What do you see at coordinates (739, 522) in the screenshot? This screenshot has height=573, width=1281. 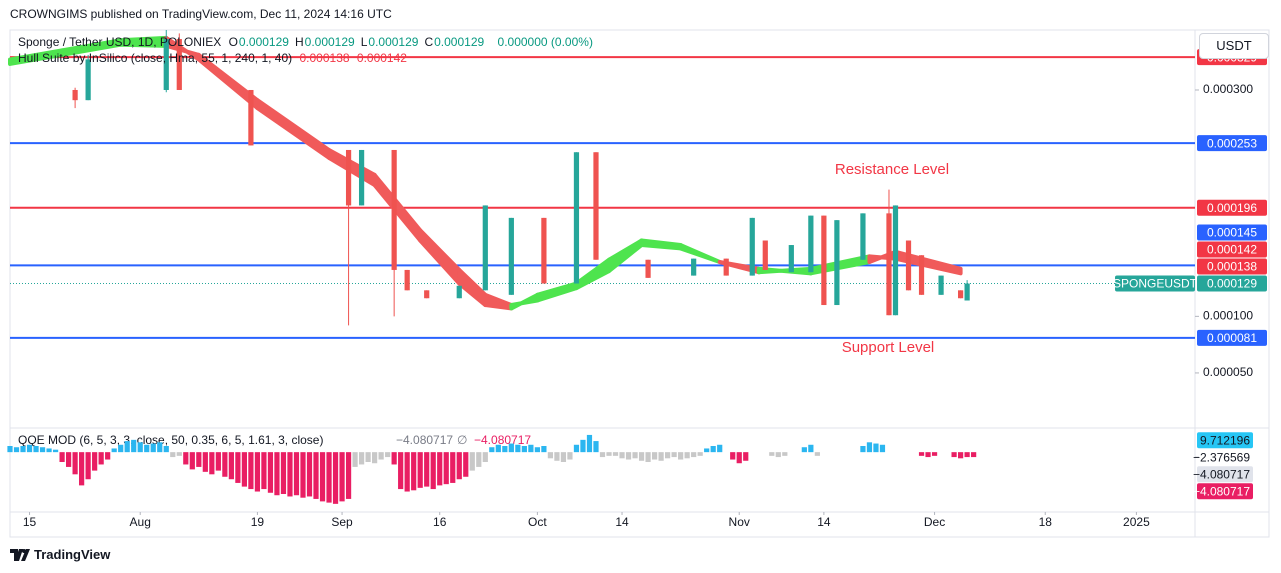 I see `x-tick-label: Nov` at bounding box center [739, 522].